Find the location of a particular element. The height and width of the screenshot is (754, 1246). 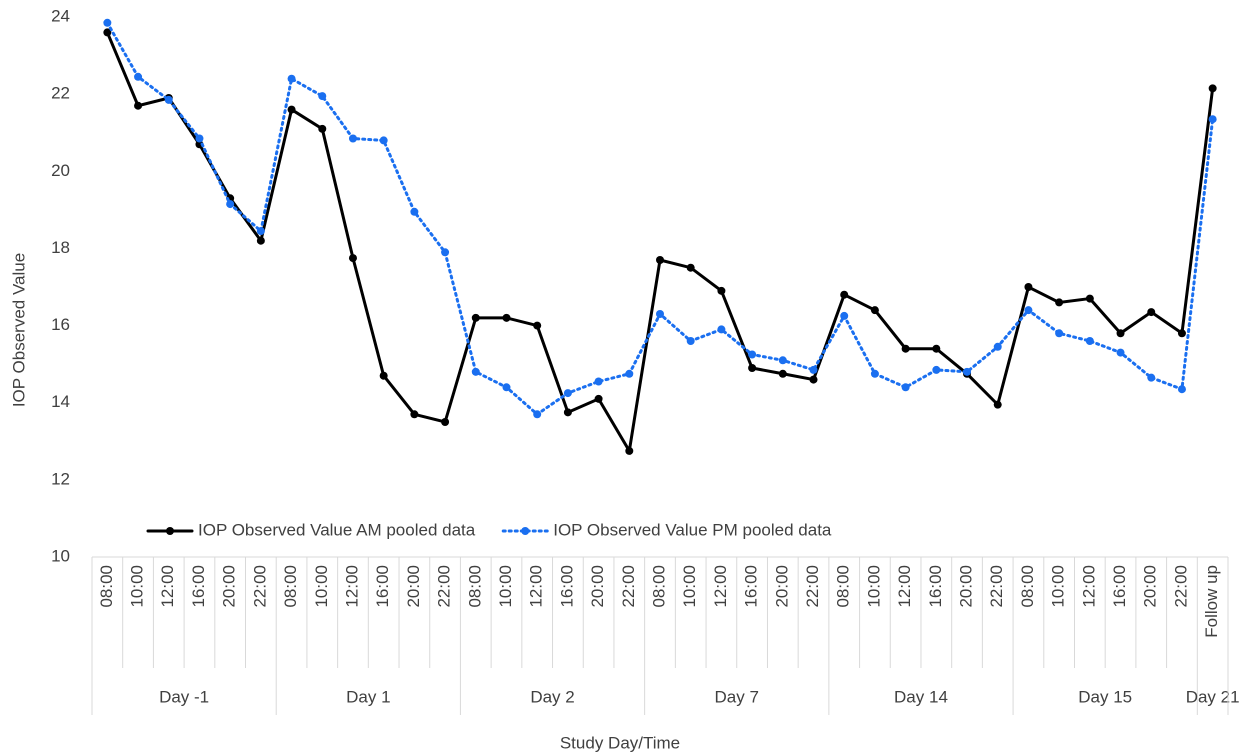

y-tick-label: 24 is located at coordinates (60, 15).